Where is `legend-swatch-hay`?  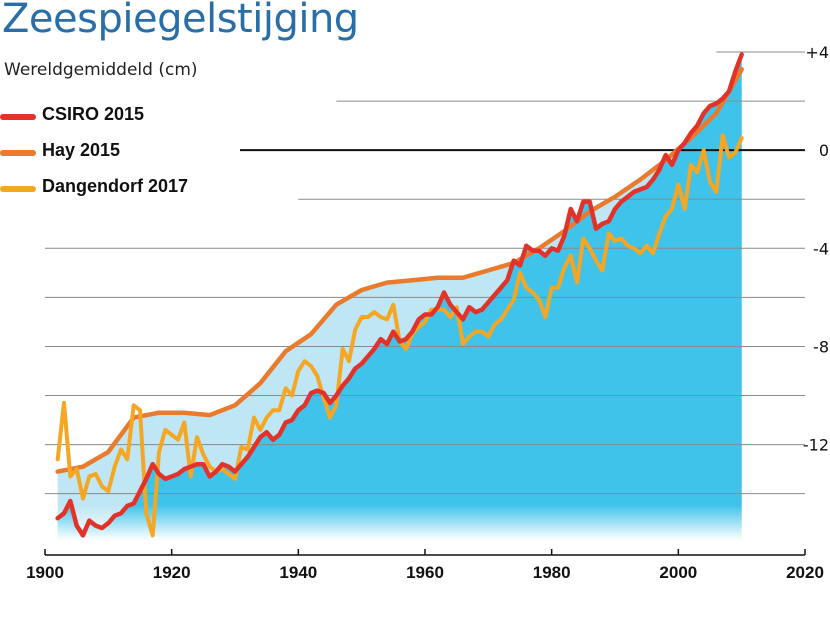
legend-swatch-hay is located at coordinates (18, 153).